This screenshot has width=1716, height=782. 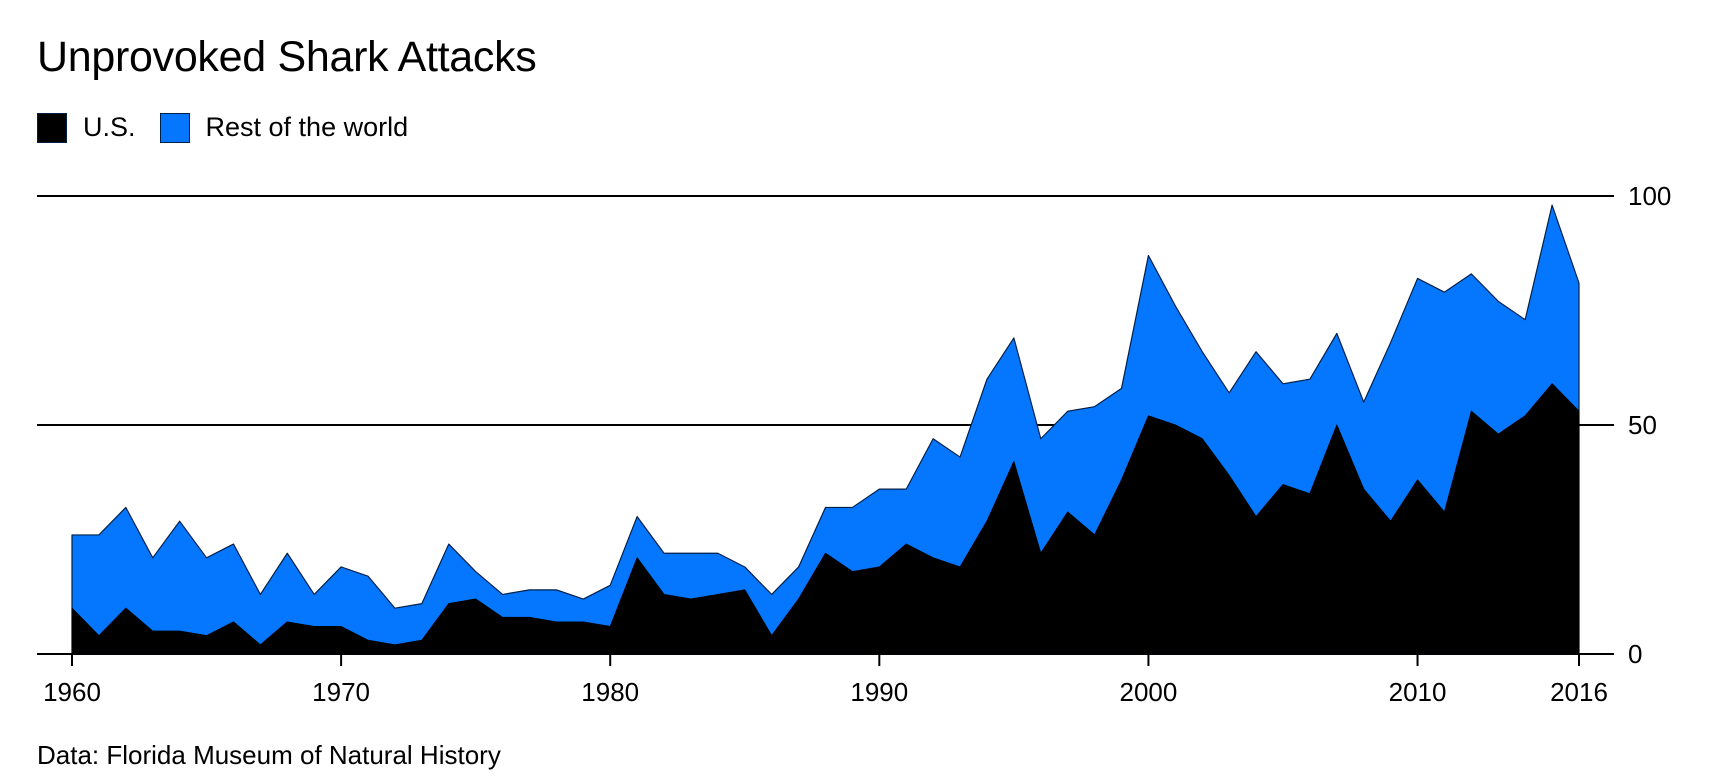 What do you see at coordinates (341, 692) in the screenshot?
I see `x-tick-label: 1970` at bounding box center [341, 692].